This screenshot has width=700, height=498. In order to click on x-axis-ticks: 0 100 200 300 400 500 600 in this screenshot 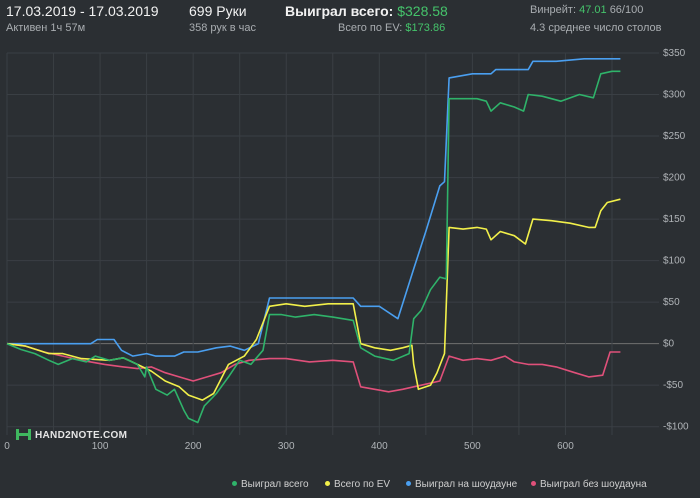, I will do `click(289, 446)`.